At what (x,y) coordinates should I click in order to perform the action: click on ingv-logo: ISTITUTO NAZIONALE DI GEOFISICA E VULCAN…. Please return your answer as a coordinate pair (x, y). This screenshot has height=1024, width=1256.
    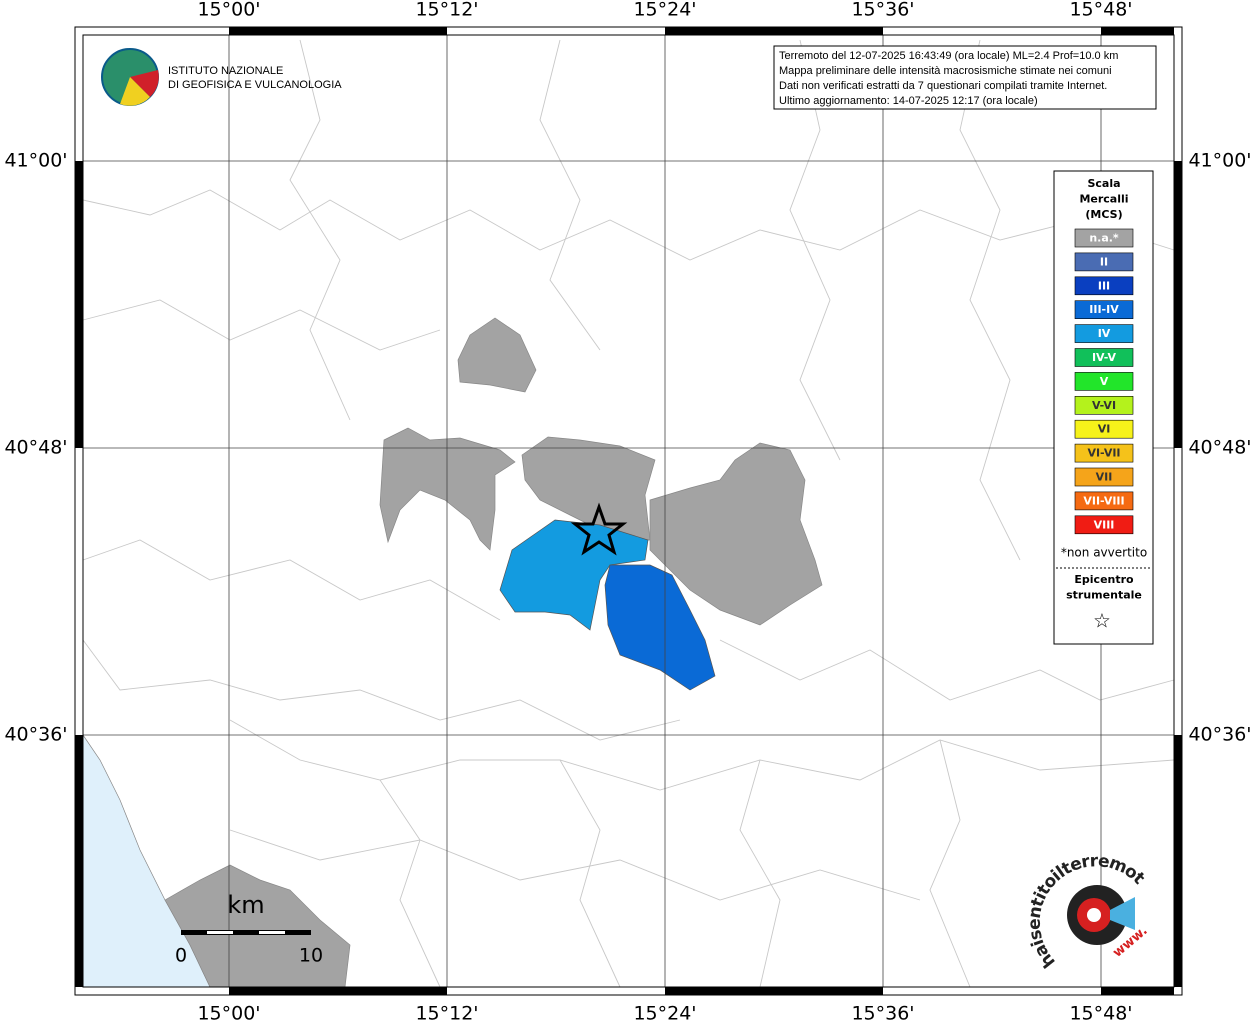
    Looking at the image, I should click on (221, 77).